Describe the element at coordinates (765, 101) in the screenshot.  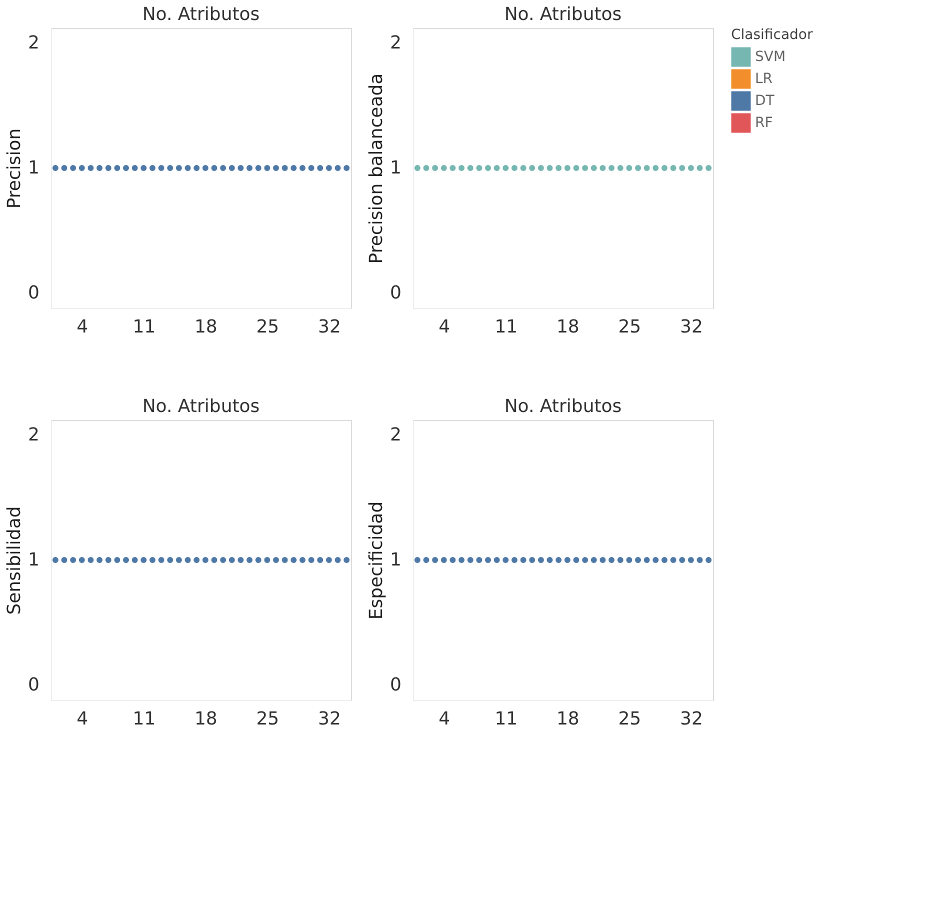
I see `legend-label: DT` at that location.